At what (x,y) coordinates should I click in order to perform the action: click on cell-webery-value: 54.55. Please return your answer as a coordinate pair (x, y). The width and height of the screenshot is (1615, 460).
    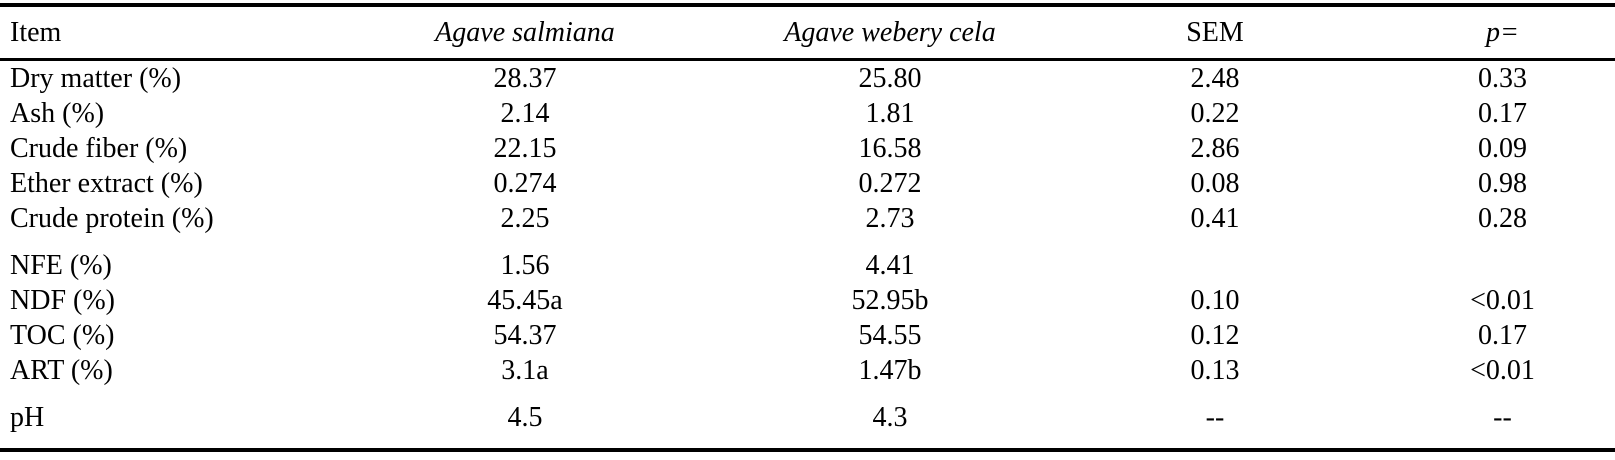
    Looking at the image, I should click on (890, 335).